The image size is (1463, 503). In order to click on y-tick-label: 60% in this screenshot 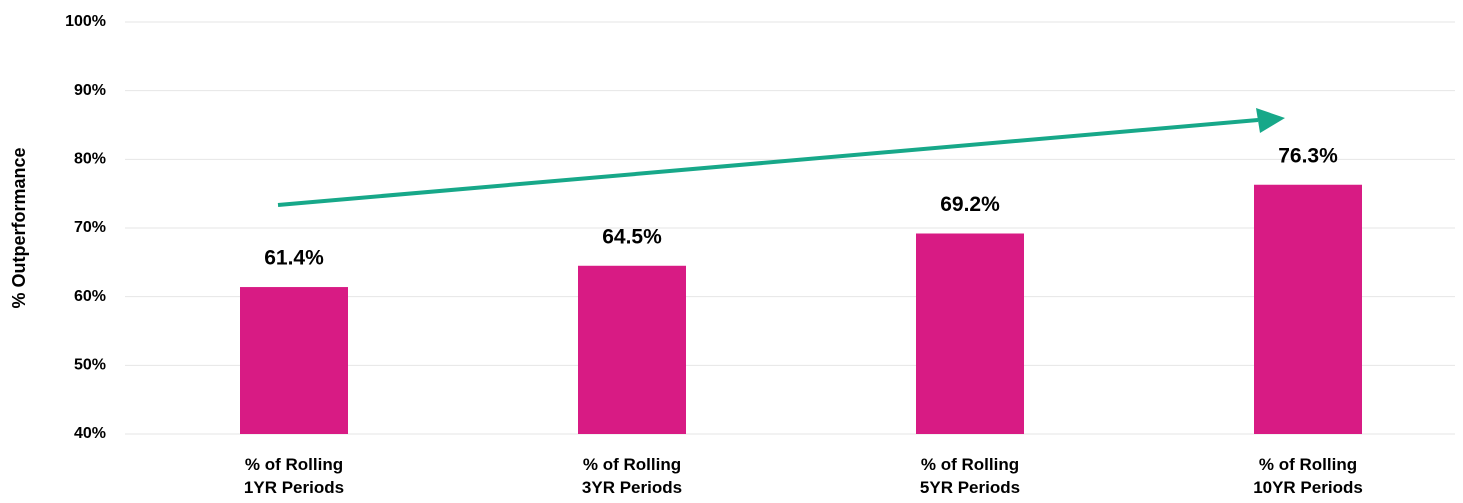, I will do `click(90, 296)`.